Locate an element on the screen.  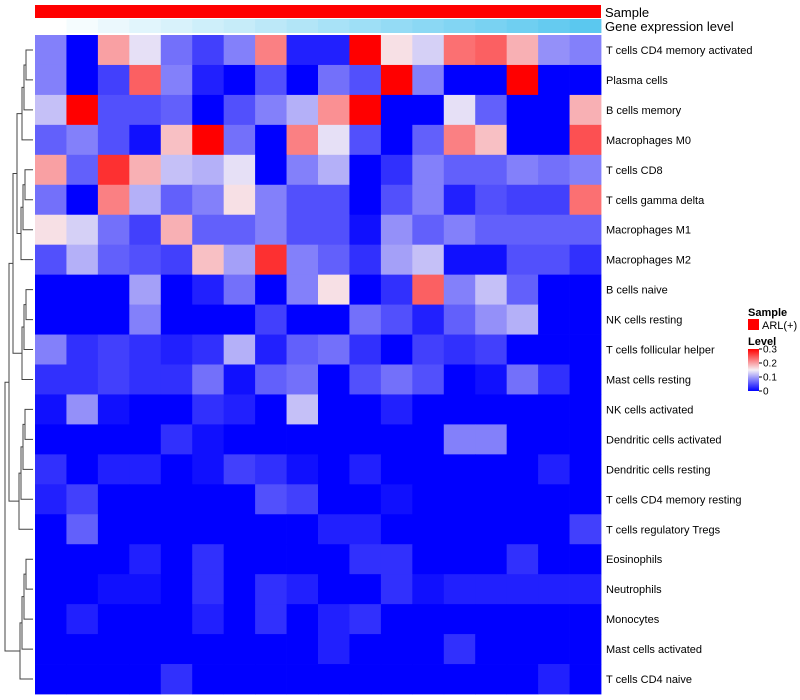
gene-expression-annotation-bar is located at coordinates (318, 26).